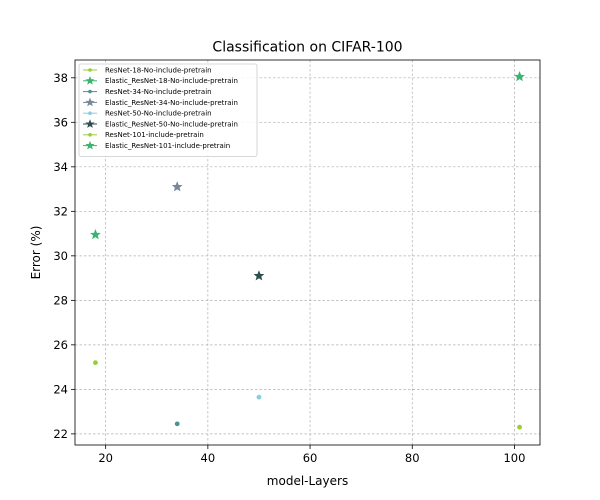 The image size is (600, 500). I want to click on legend-label: ResNet-34-No-include-pretrain, so click(158, 92).